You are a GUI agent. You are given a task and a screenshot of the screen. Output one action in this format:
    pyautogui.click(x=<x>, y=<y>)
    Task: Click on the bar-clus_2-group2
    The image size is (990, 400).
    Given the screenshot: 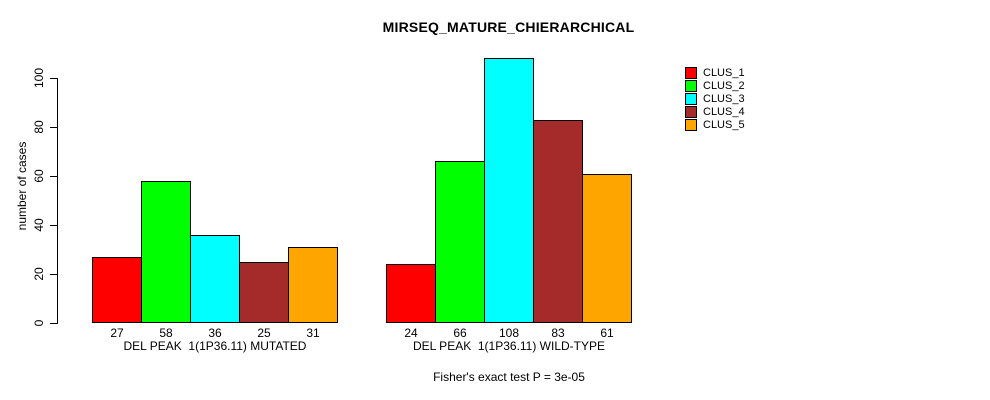 What is the action you would take?
    pyautogui.click(x=460, y=242)
    